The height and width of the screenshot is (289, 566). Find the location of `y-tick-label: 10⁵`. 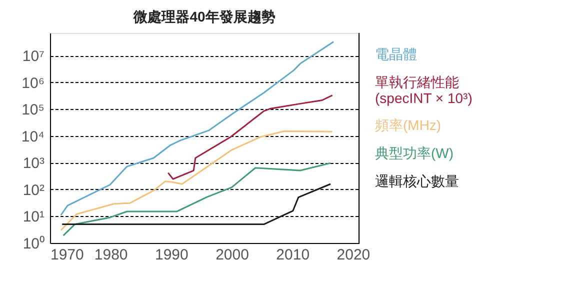

y-tick-label: 10⁵ is located at coordinates (33, 110).